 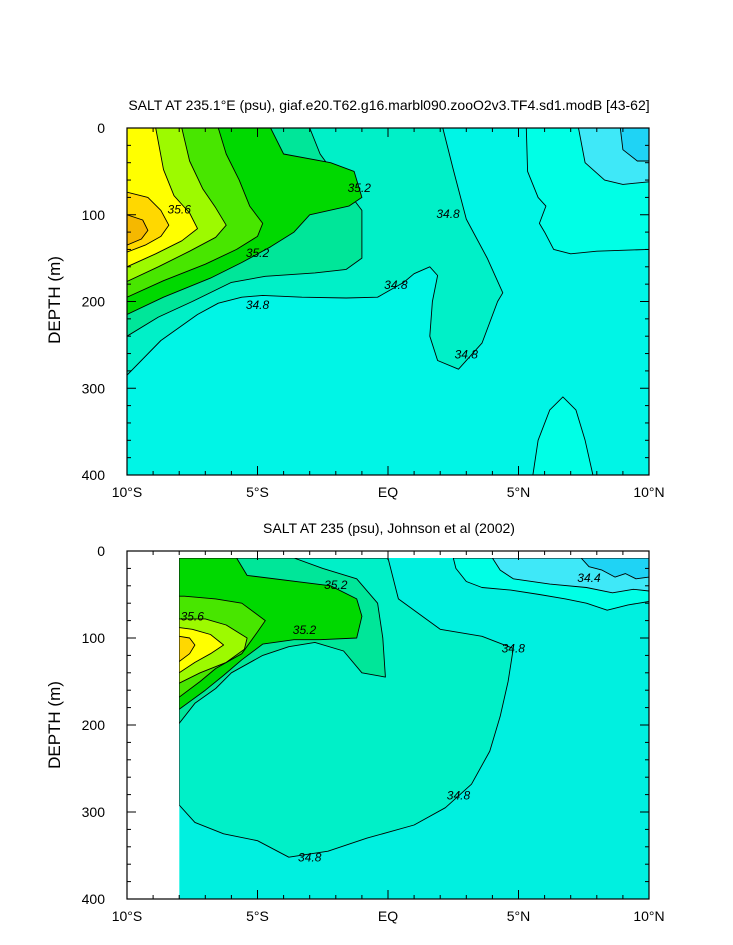 I want to click on panel-lower-title: SALT AT 235 (psu), Johnson et al (2002), so click(x=389, y=528).